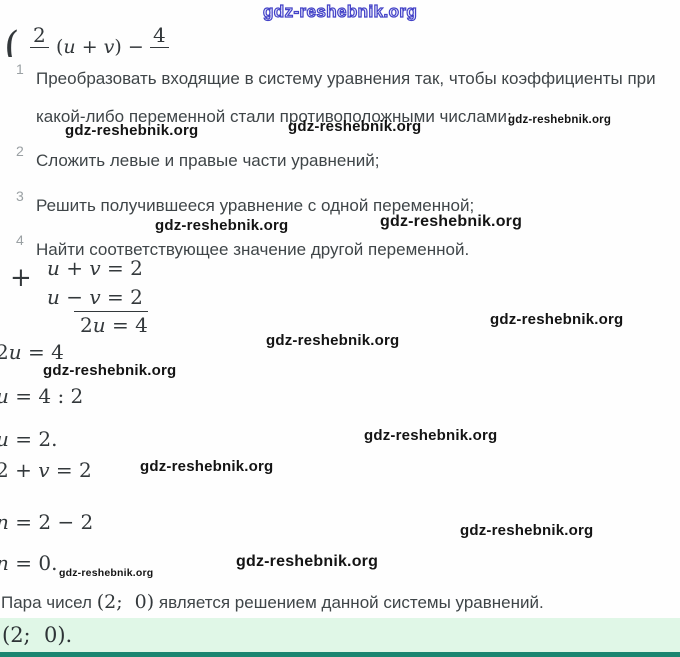 This screenshot has width=680, height=657. What do you see at coordinates (20, 151) in the screenshot?
I see `step-number: 2` at bounding box center [20, 151].